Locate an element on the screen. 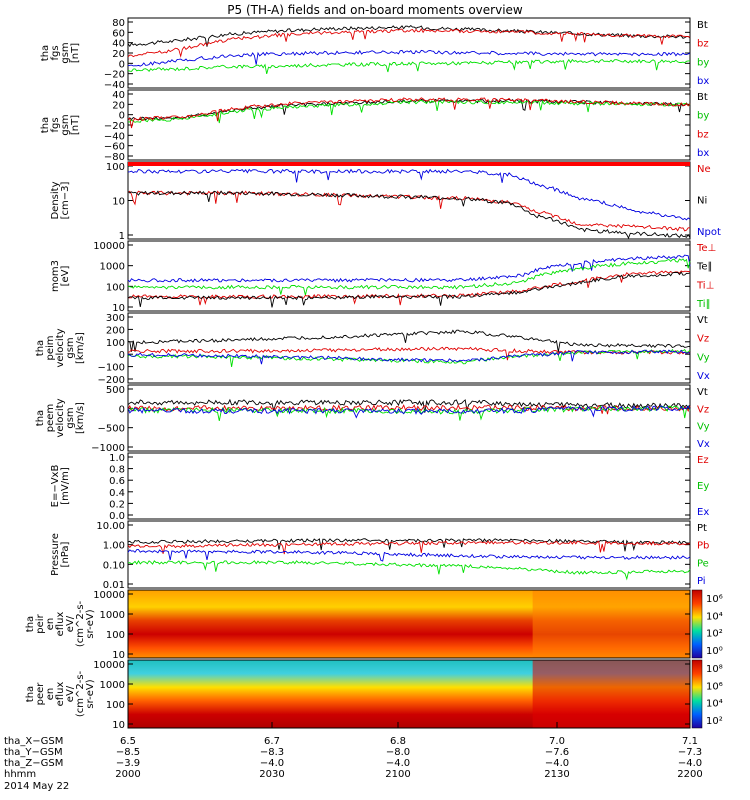 The image size is (750, 800). series-Ti⊥ is located at coordinates (409, 268).